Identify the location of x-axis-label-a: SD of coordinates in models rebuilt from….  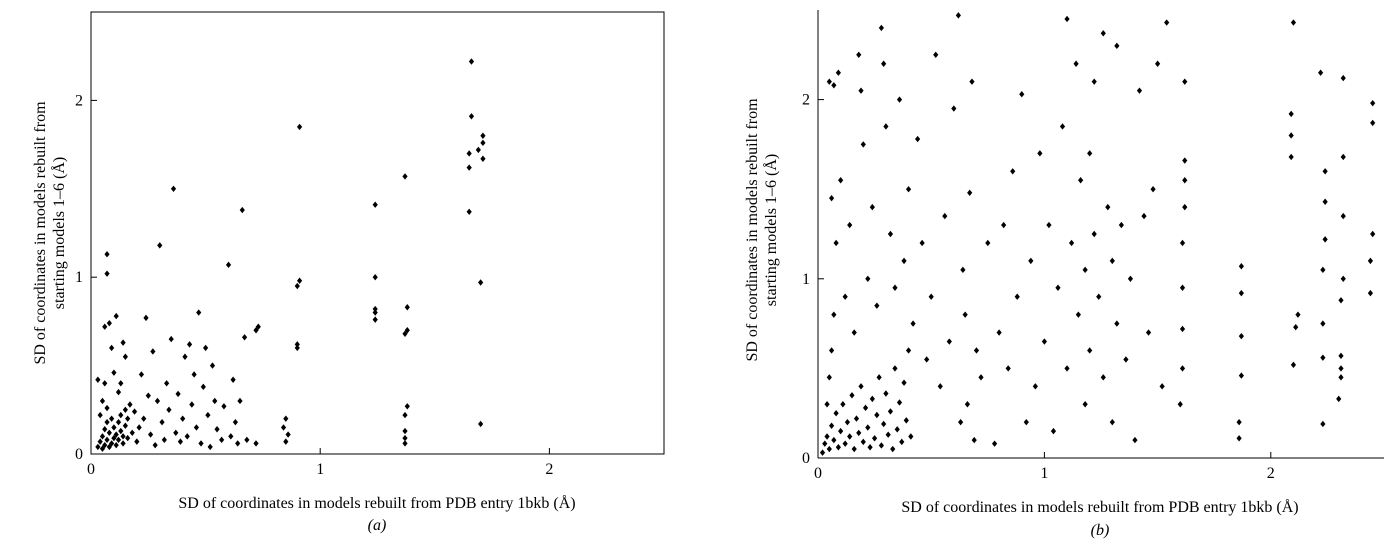
(376, 503).